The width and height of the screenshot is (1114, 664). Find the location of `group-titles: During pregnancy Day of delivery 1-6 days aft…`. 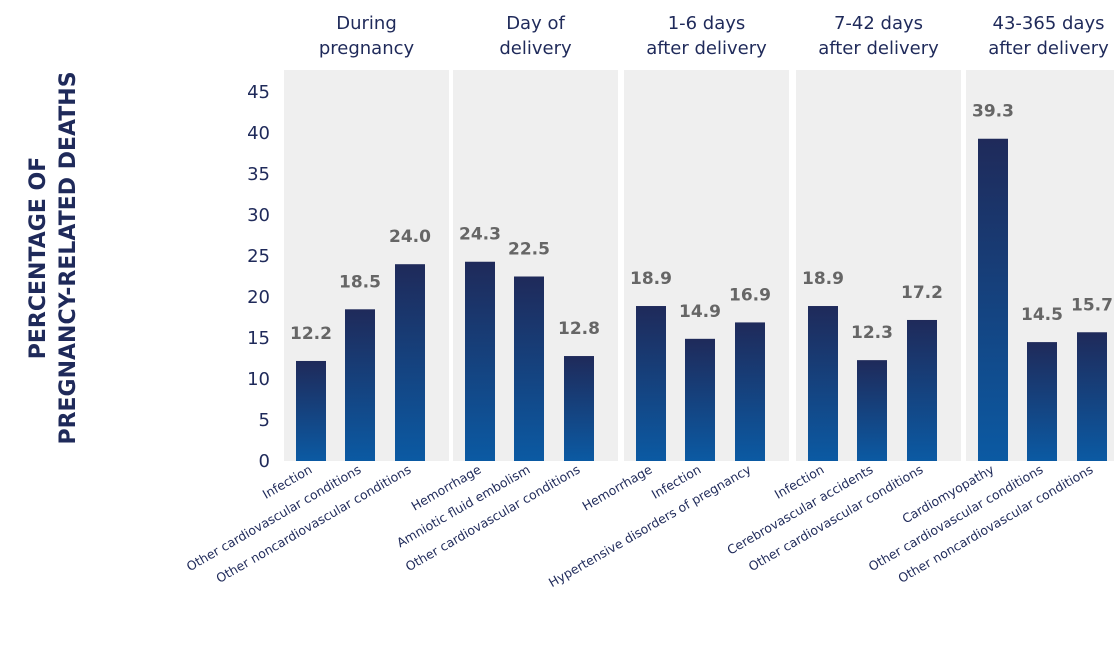

group-titles: During pregnancy Day of delivery 1-6 days aft… is located at coordinates (714, 36).